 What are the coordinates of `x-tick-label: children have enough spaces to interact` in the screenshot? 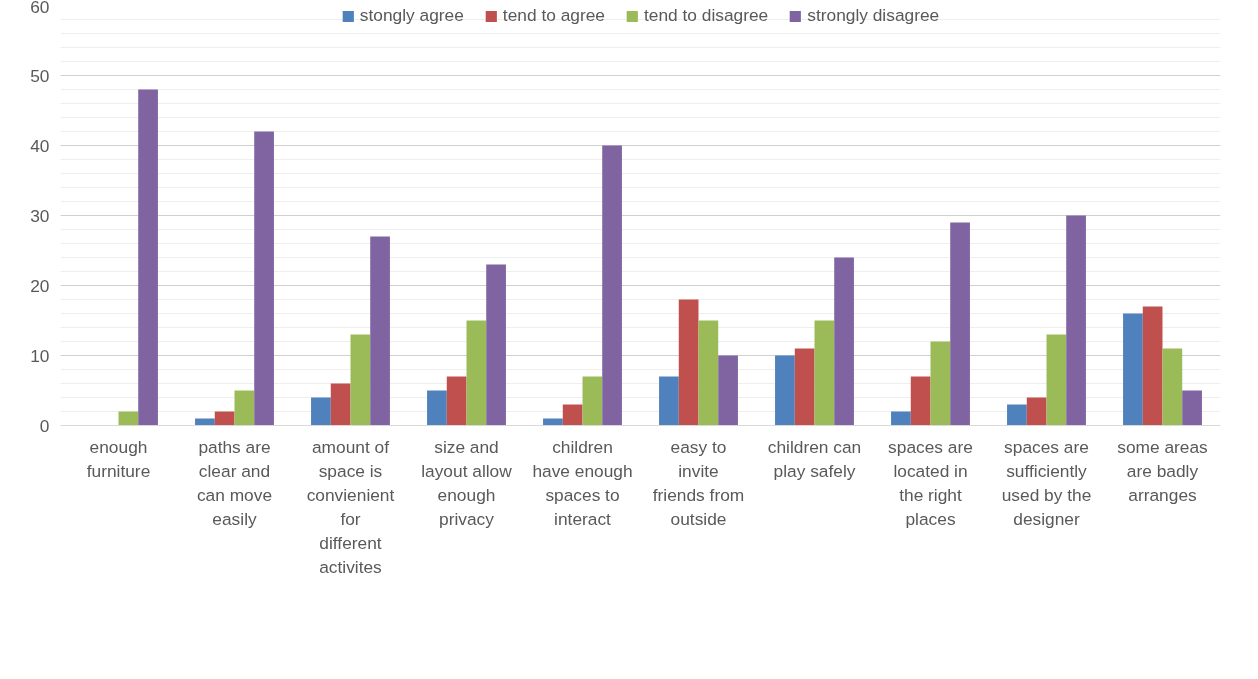 It's located at (582, 482).